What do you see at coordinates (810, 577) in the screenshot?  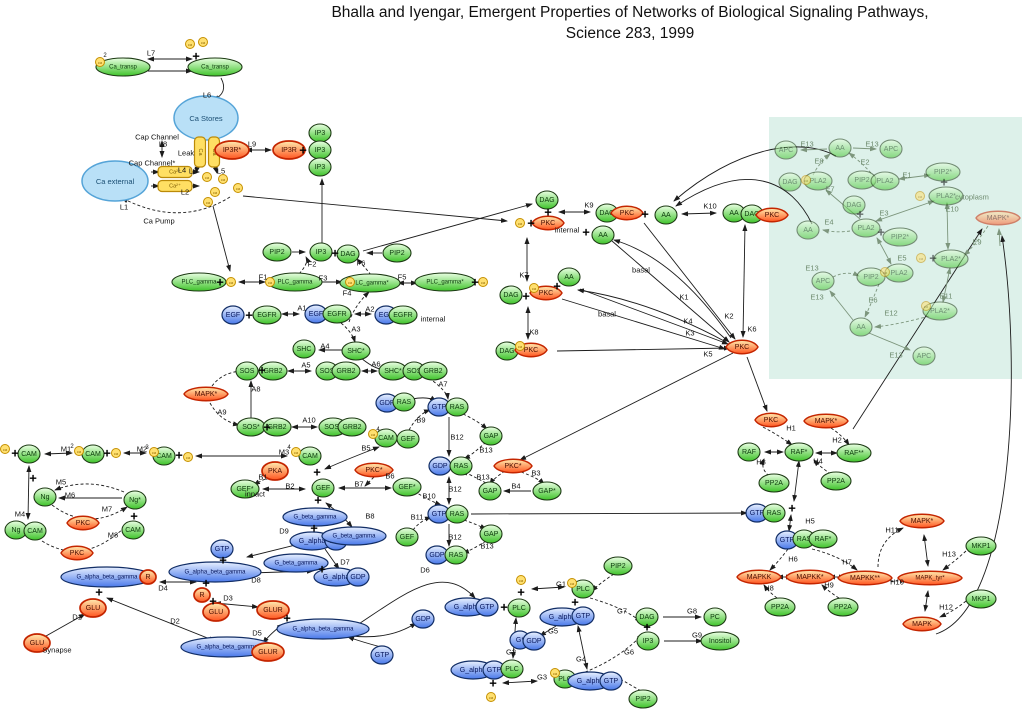 I see `node-mapkk*: MAPKK*` at bounding box center [810, 577].